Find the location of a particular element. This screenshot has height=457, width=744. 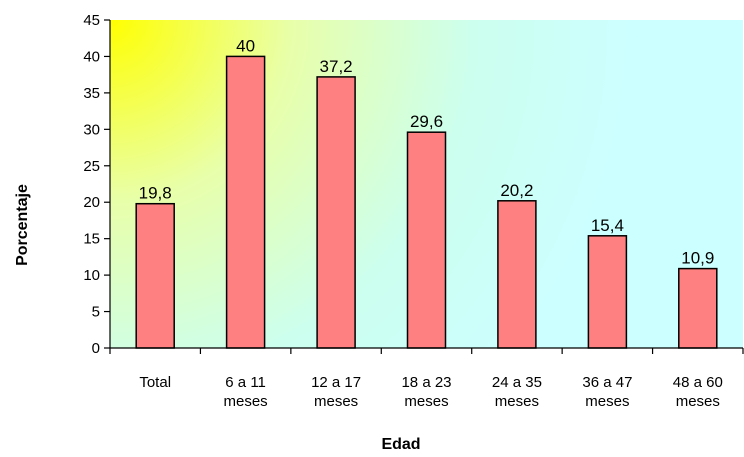

y-tick-label-9: 45 is located at coordinates (91, 20).